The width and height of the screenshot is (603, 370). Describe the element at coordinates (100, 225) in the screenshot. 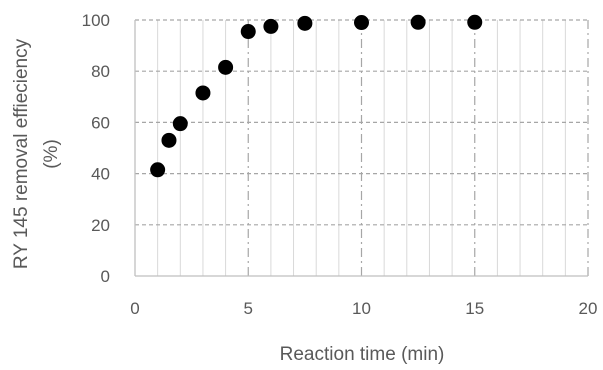

I see `y-tick-label: 20` at that location.